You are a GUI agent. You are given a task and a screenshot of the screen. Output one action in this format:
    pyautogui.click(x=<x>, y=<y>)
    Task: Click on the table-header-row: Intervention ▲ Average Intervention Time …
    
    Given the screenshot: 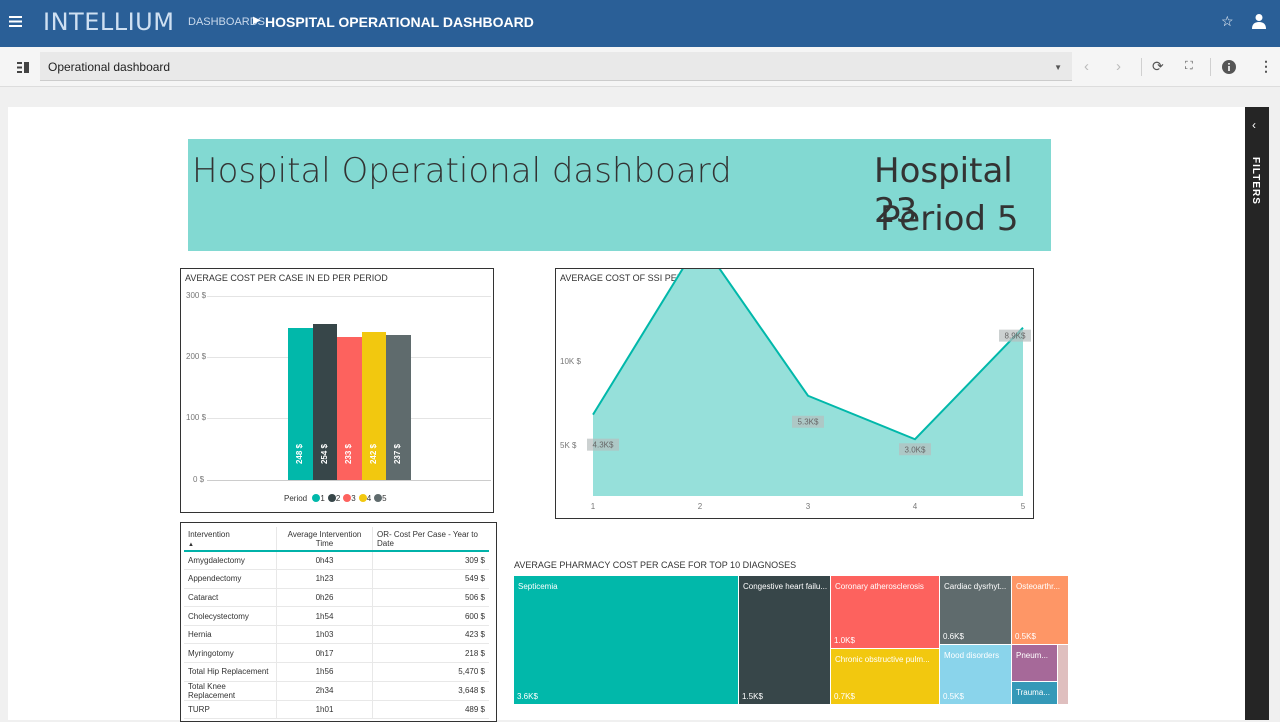 What is the action you would take?
    pyautogui.click(x=336, y=539)
    